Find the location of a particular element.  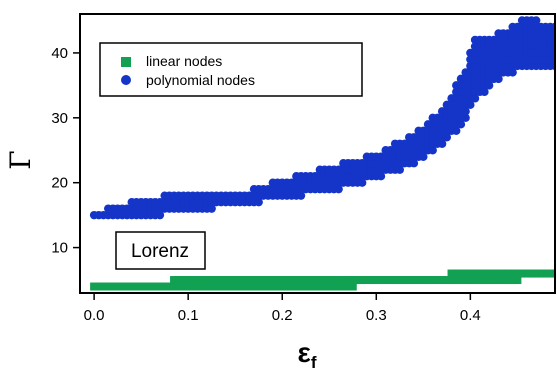

legend-marker-polynomial-nodes is located at coordinates (126, 80).